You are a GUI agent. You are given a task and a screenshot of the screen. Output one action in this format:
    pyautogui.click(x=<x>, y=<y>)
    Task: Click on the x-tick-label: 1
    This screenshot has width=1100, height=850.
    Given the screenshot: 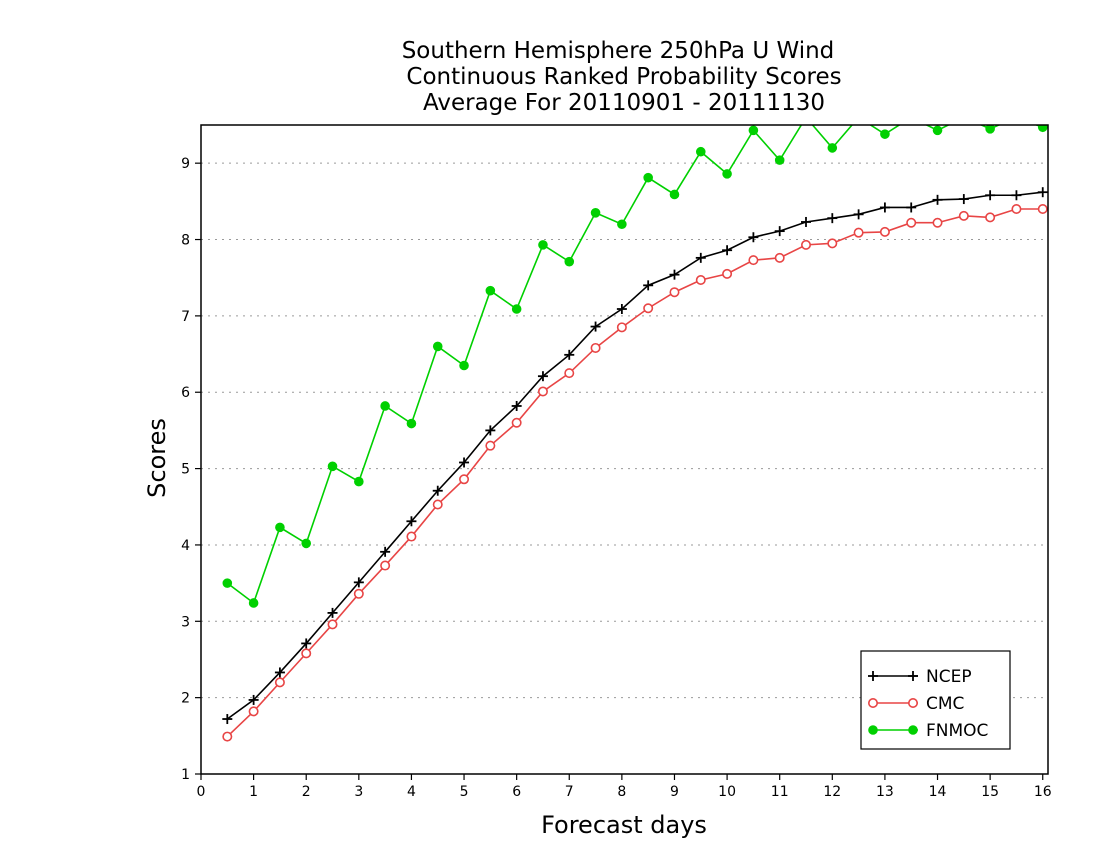 What is the action you would take?
    pyautogui.click(x=253, y=792)
    